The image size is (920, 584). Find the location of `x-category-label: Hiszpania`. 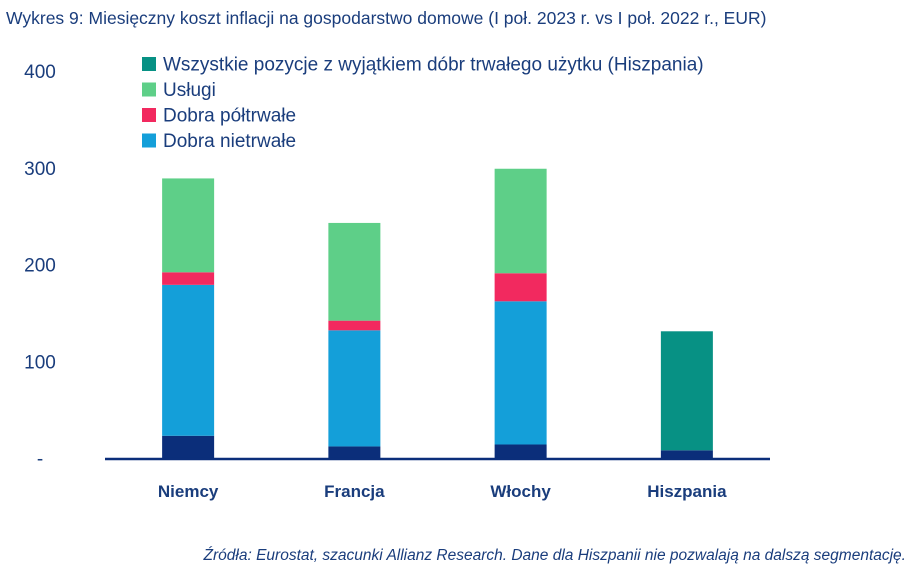

x-category-label: Hiszpania is located at coordinates (687, 491).